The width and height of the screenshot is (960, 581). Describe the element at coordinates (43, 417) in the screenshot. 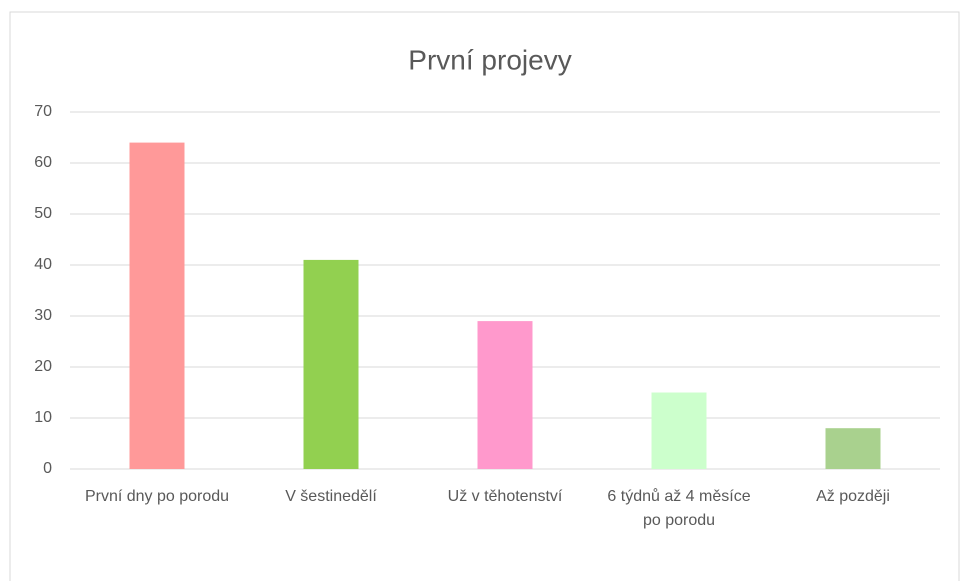

I see `y-tick-label: 10` at that location.